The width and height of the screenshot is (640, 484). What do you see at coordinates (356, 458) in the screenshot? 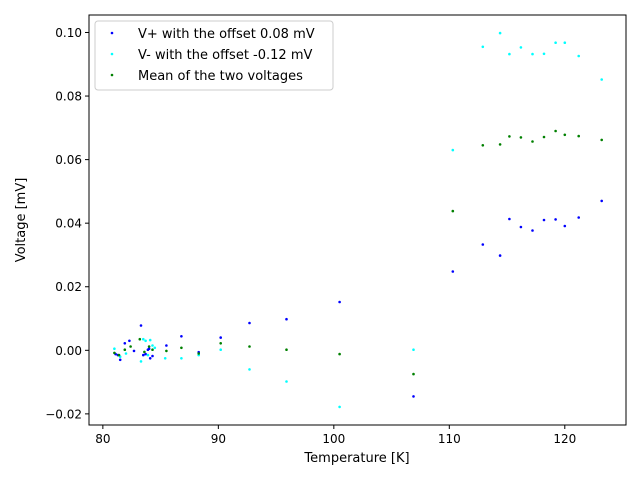
I see `x-axis-label: Temperature [K]` at bounding box center [356, 458].